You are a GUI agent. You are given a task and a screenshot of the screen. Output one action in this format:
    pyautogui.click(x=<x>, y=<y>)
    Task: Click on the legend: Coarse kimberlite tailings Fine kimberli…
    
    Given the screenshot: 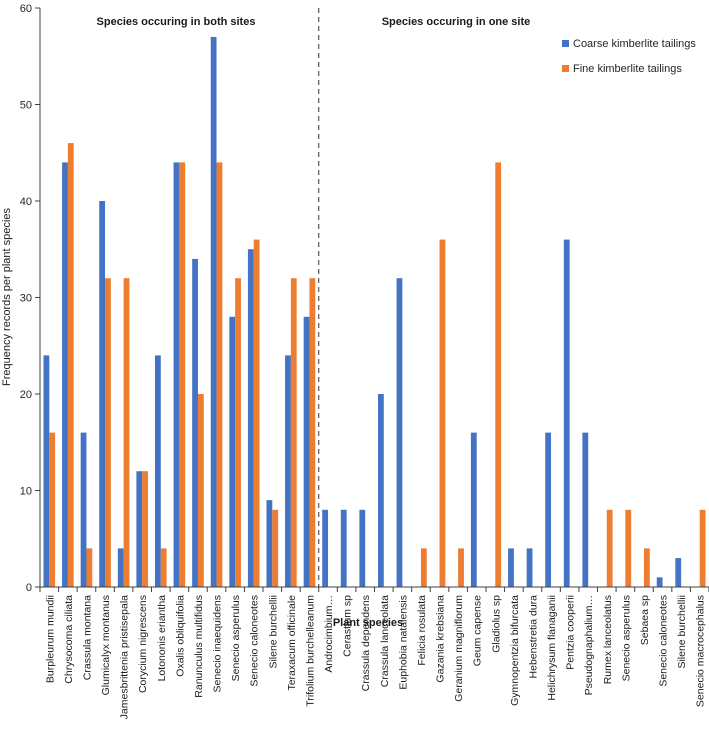 What is the action you would take?
    pyautogui.click(x=629, y=56)
    